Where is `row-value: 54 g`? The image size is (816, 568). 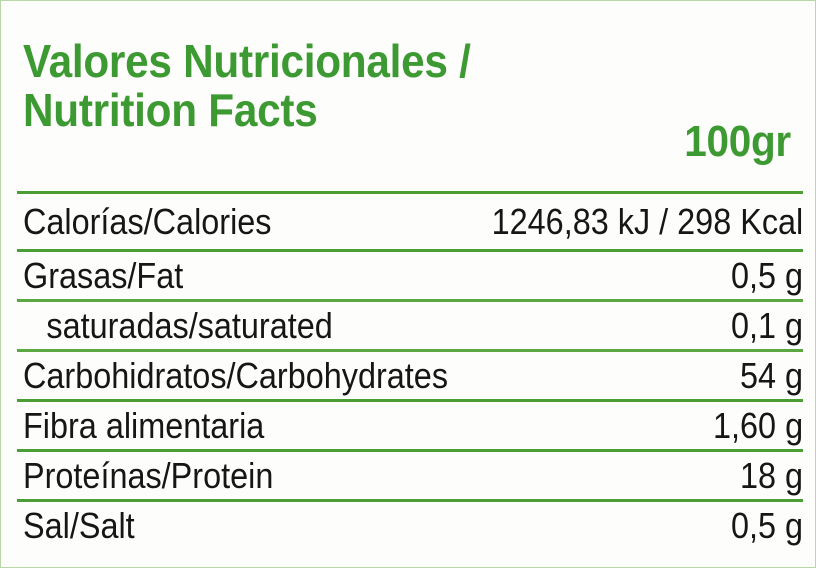 row-value: 54 g is located at coordinates (771, 375).